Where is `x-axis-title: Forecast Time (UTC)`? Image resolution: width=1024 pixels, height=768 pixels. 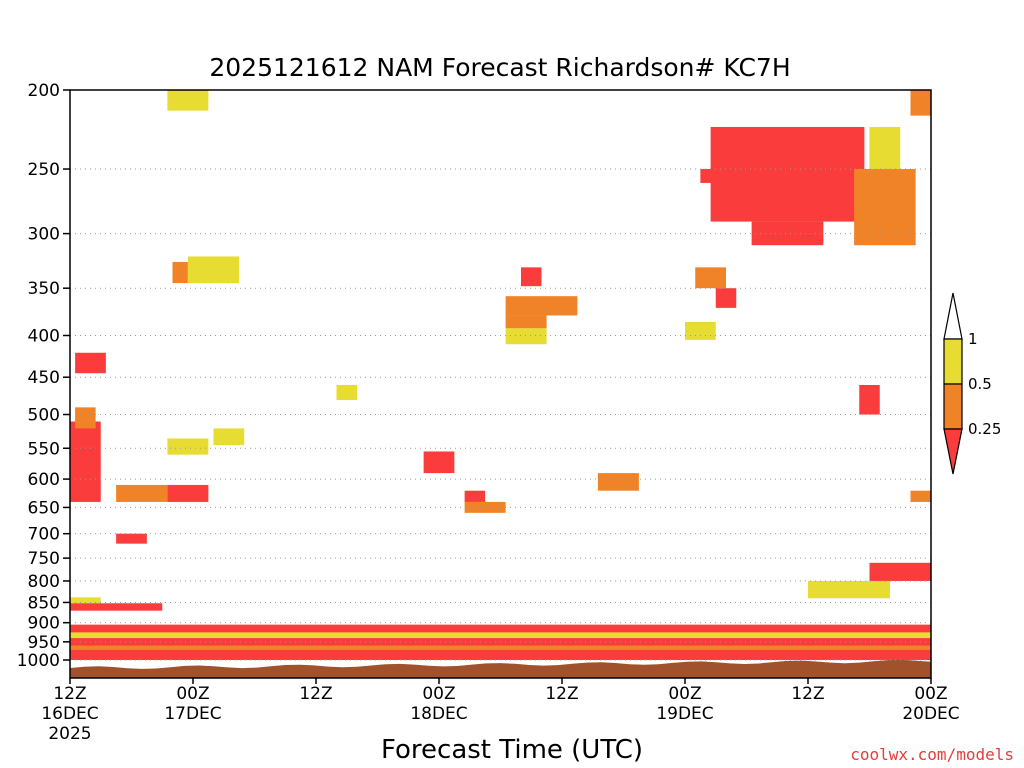 x-axis-title: Forecast Time (UTC) is located at coordinates (512, 750).